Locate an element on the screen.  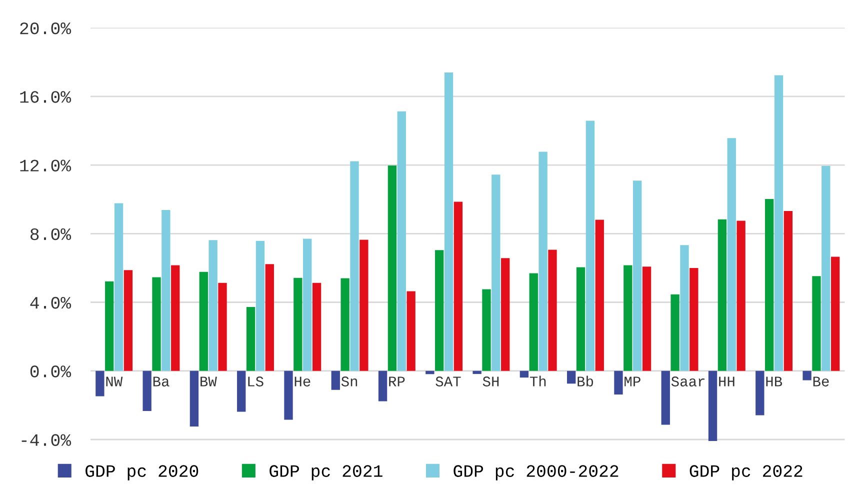
x-tick-label: Saar is located at coordinates (688, 381).